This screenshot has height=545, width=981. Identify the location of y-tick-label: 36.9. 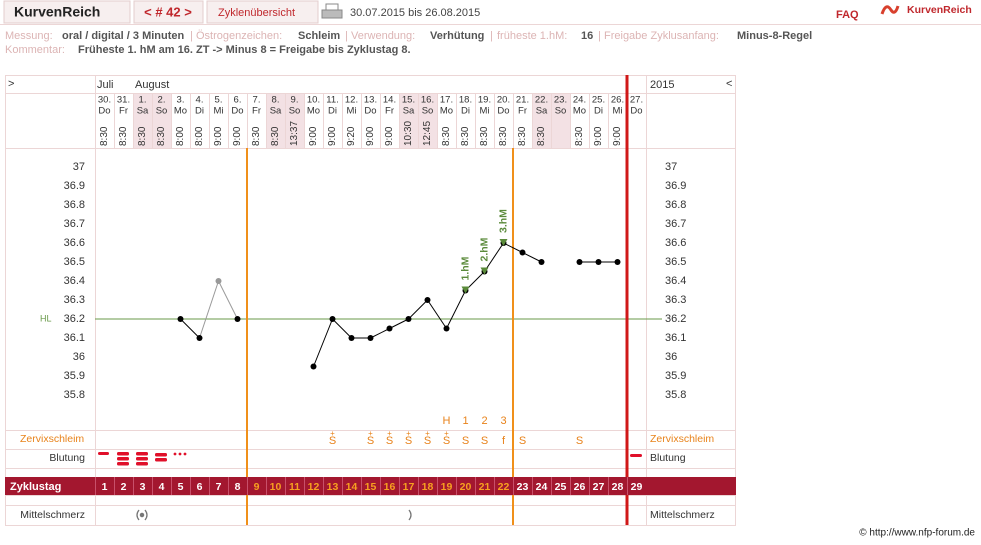
(74, 186).